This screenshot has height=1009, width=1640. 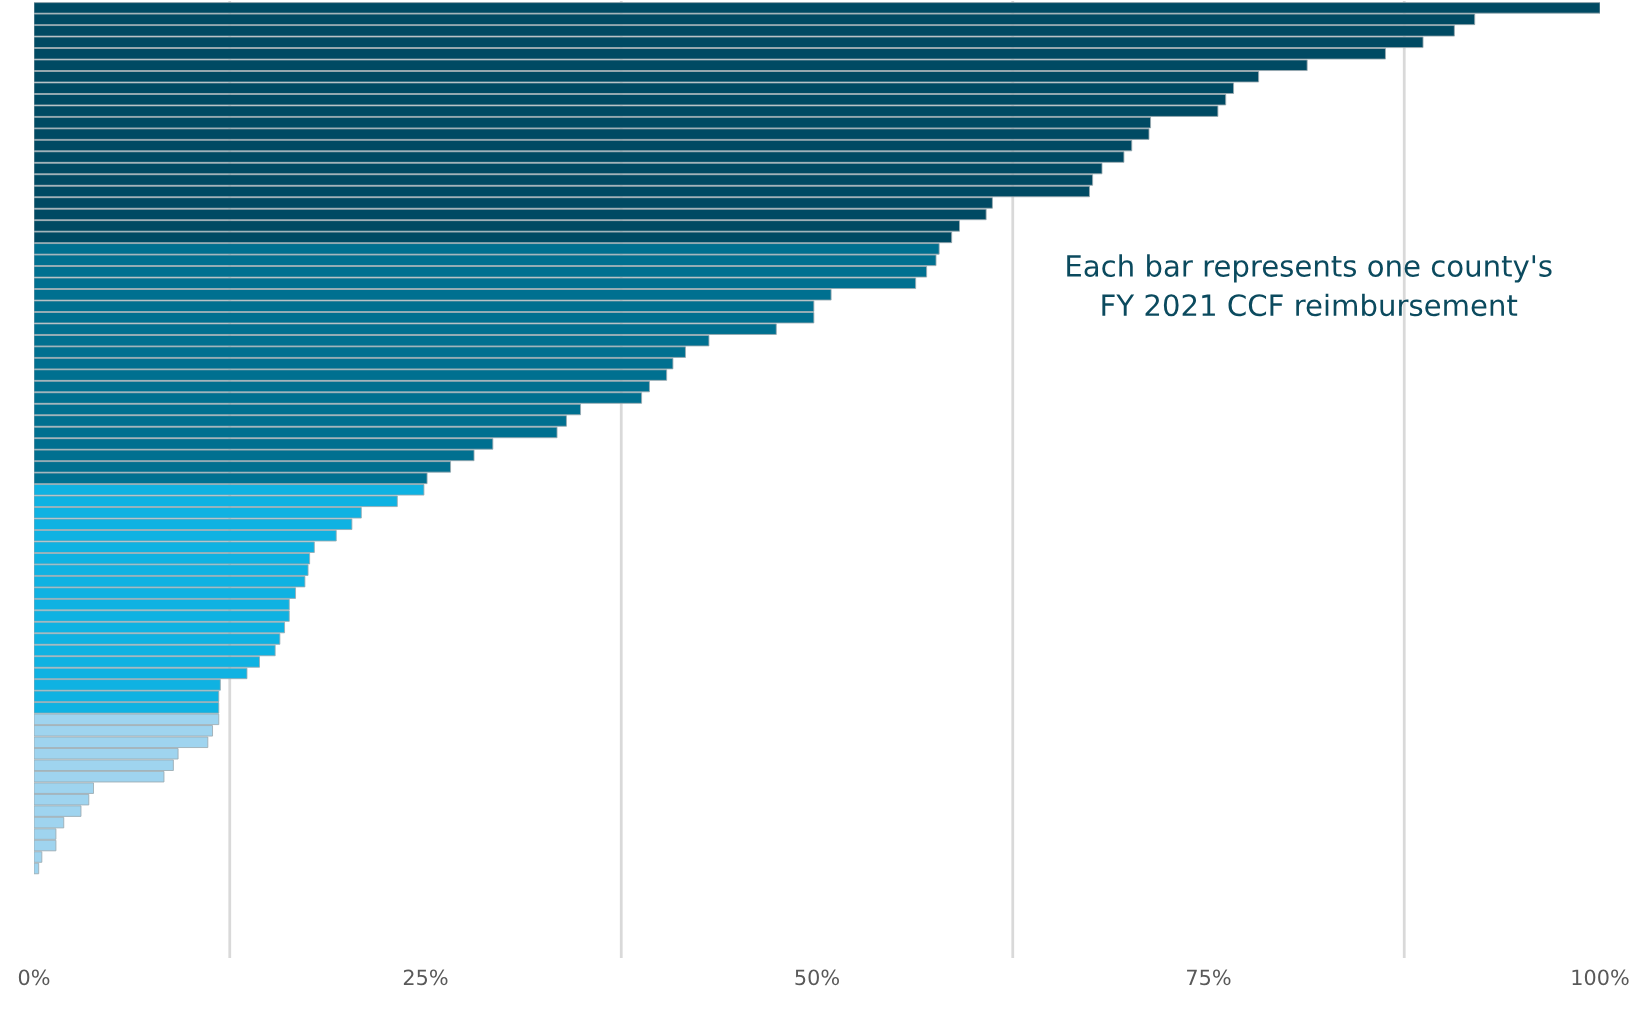 I want to click on x-tick-label: 100%, so click(x=1600, y=977).